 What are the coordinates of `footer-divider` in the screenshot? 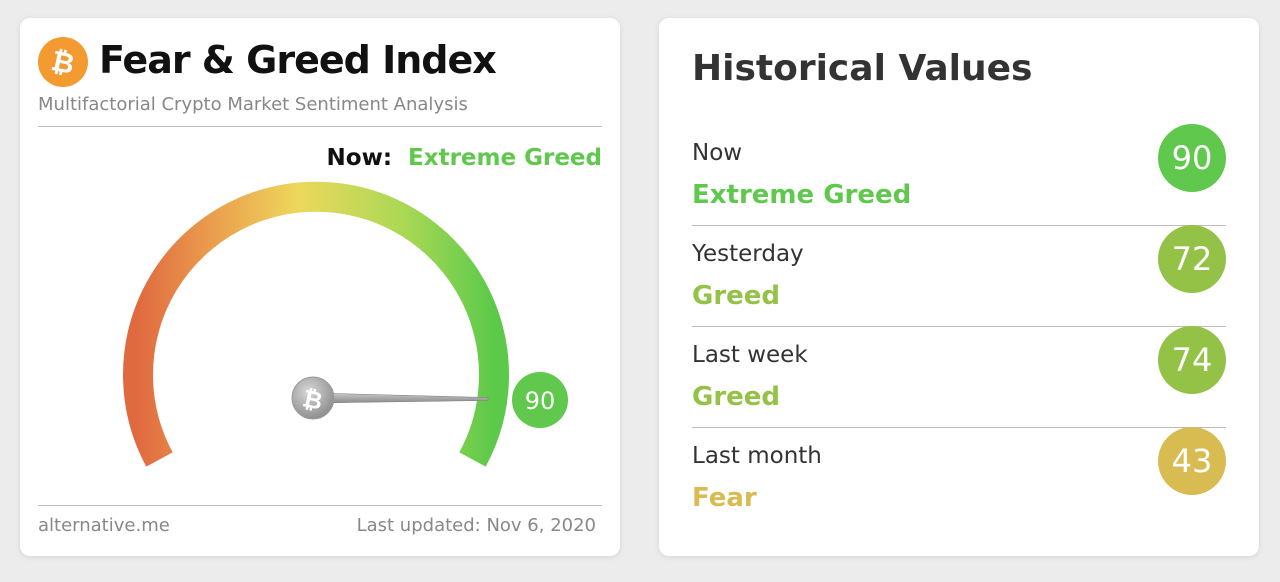 It's located at (320, 505).